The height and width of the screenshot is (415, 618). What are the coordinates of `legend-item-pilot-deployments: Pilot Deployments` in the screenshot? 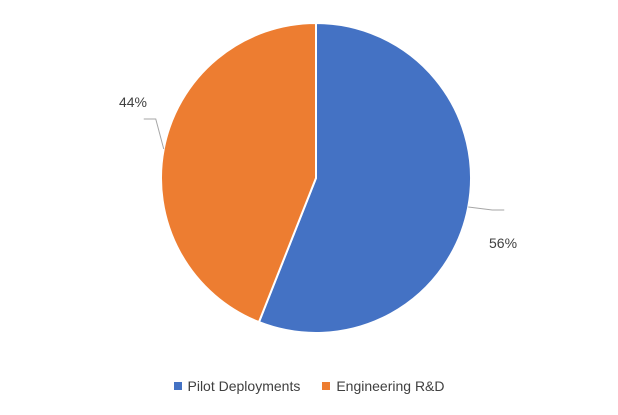 It's located at (237, 386).